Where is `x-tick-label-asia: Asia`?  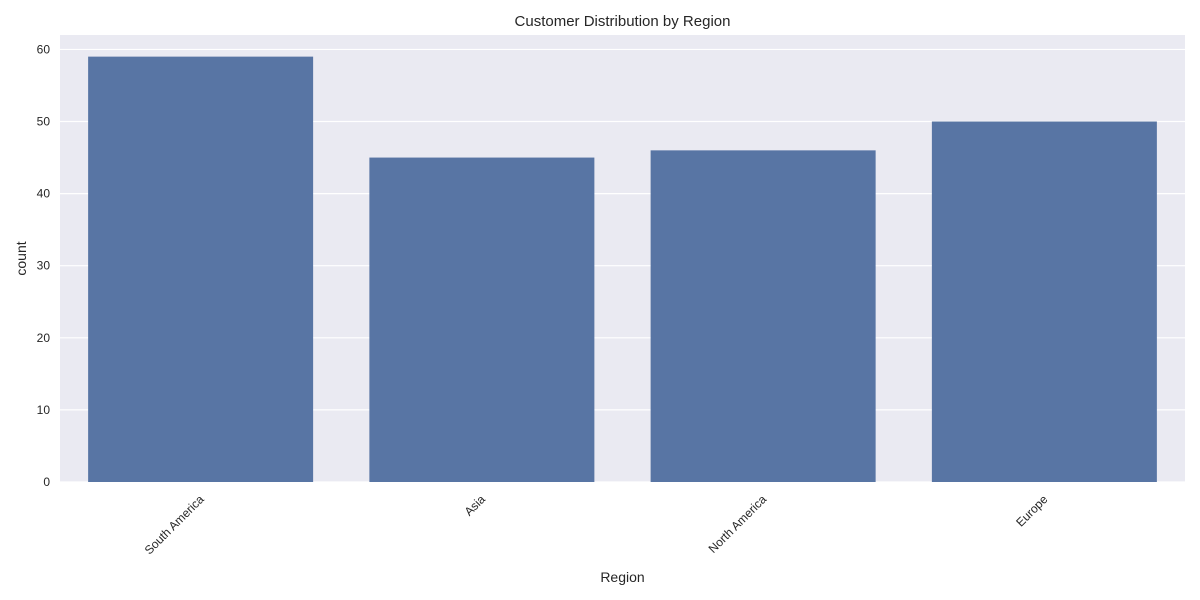
x-tick-label-asia: Asia is located at coordinates (475, 505).